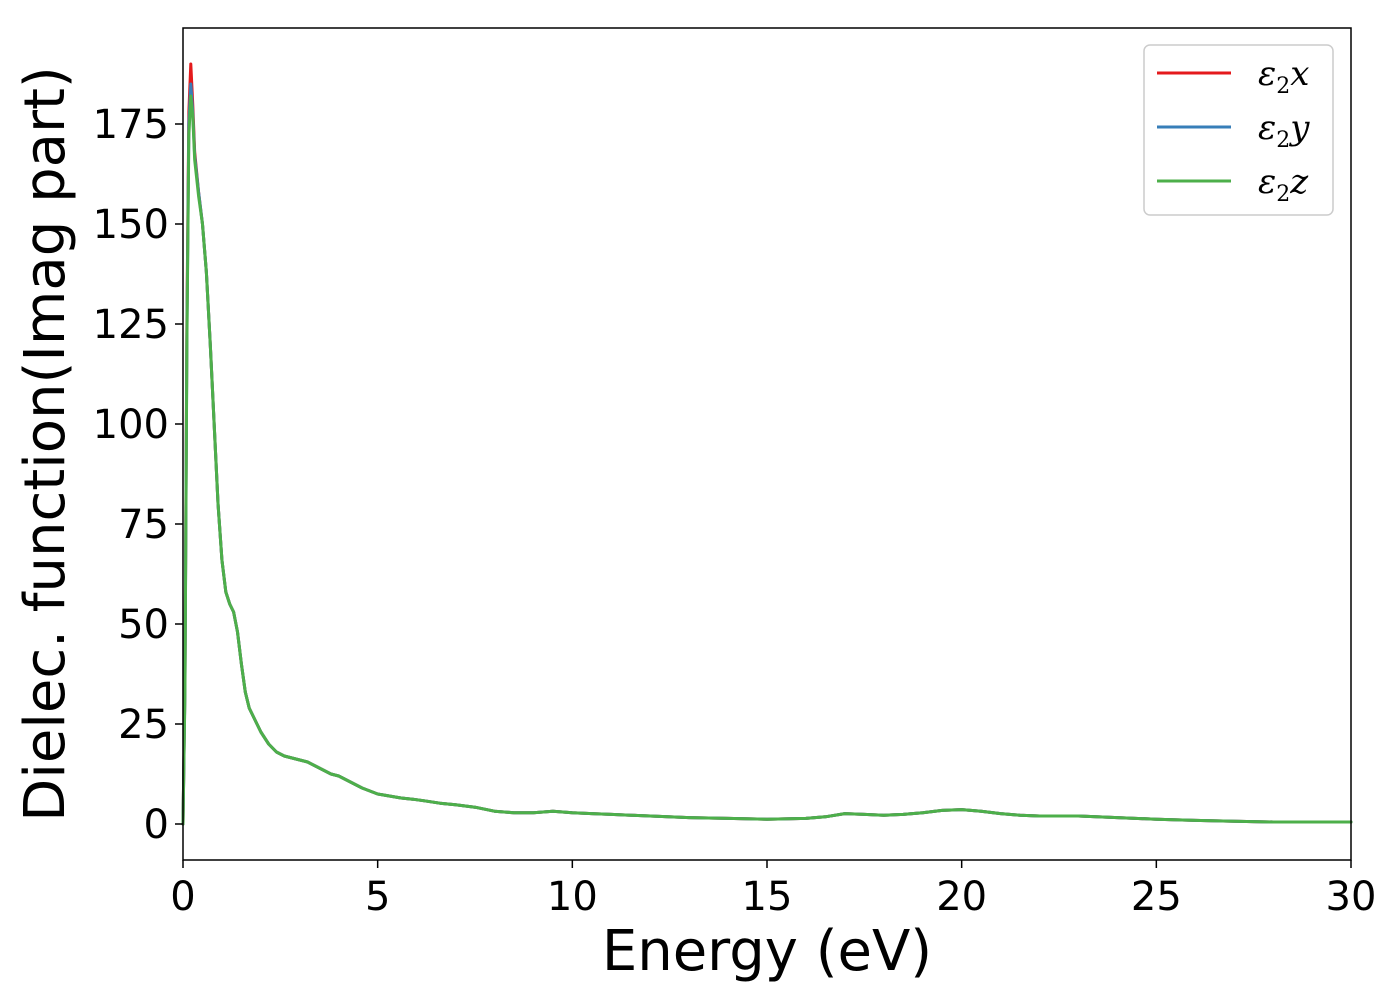 This screenshot has width=1400, height=1000. I want to click on x-ticks: 0 5 10 15 20 25 30, so click(773, 890).